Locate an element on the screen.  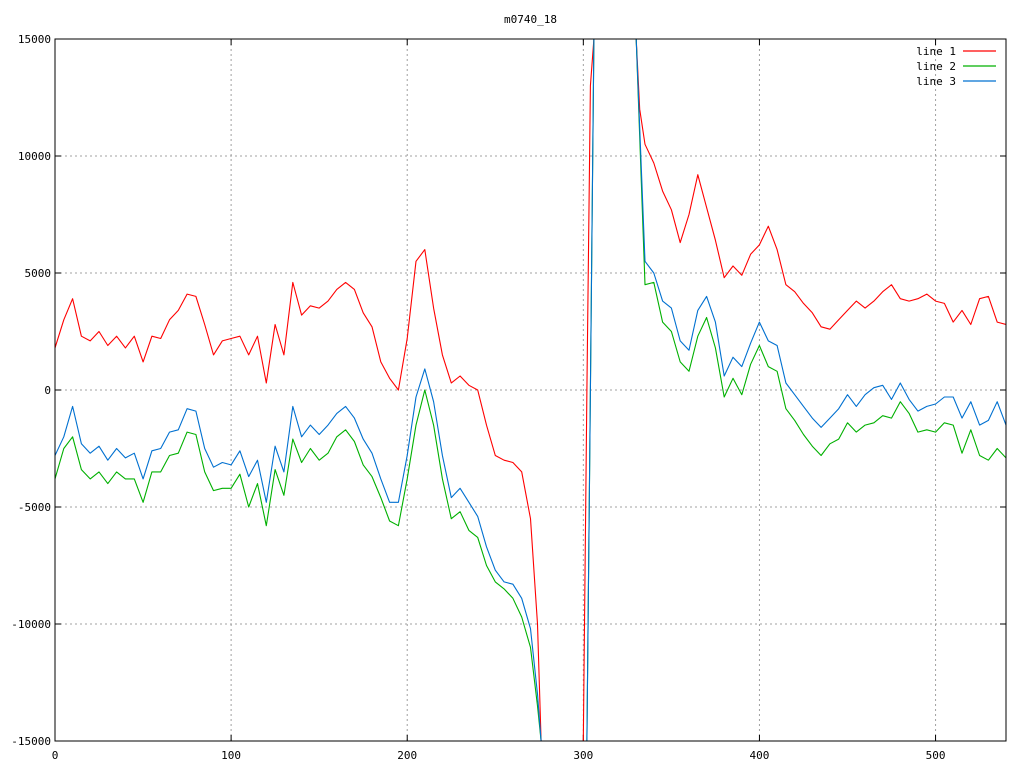
x-tick-label: 100 is located at coordinates (231, 755).